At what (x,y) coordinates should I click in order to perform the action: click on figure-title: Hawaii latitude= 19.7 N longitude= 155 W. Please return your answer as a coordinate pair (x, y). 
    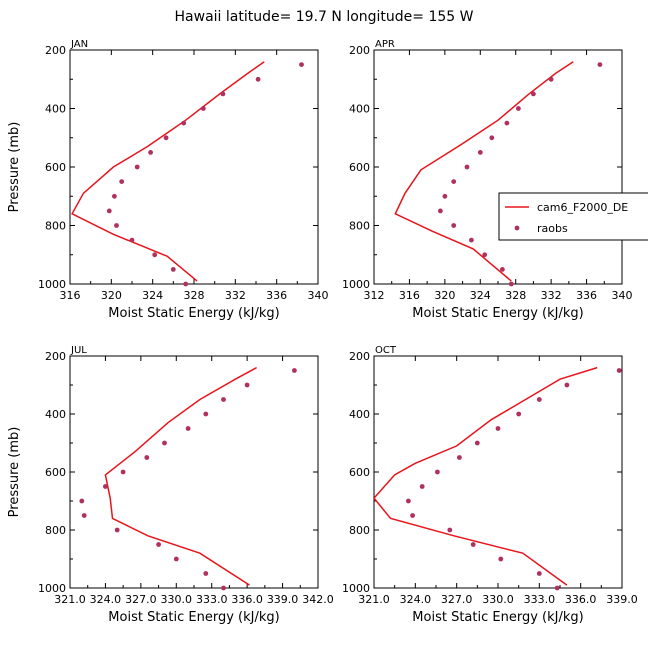
    Looking at the image, I should click on (324, 17).